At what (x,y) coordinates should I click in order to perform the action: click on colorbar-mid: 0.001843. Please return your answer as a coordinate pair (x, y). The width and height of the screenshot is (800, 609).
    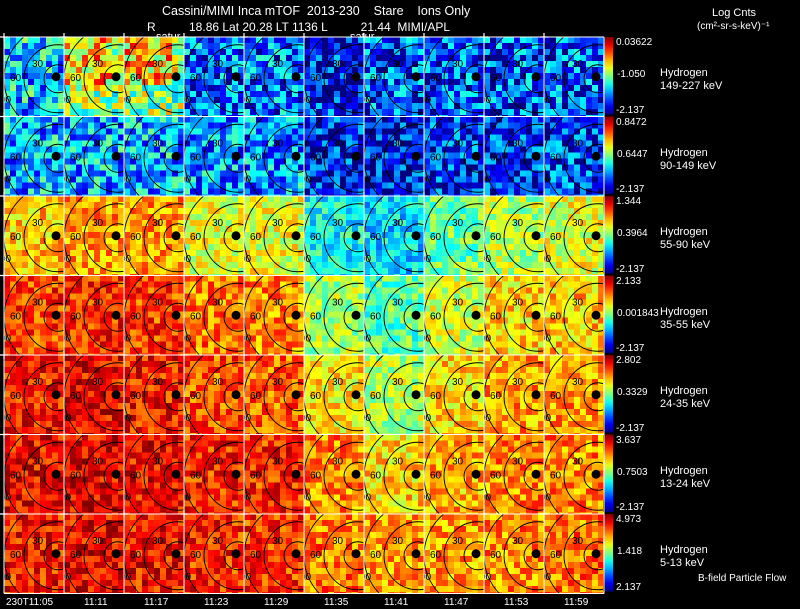
    Looking at the image, I should click on (638, 313).